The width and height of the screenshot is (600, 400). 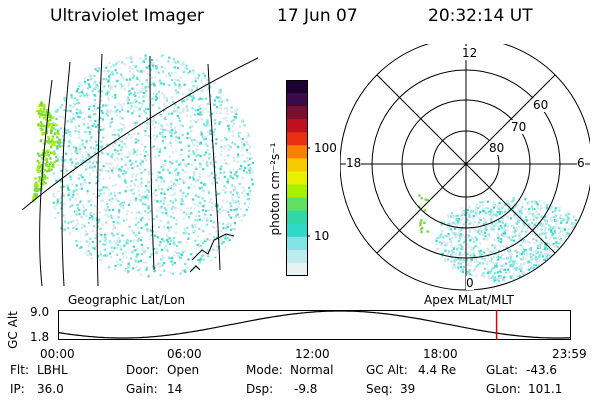 I want to click on mode-label: Mode:, so click(x=264, y=370).